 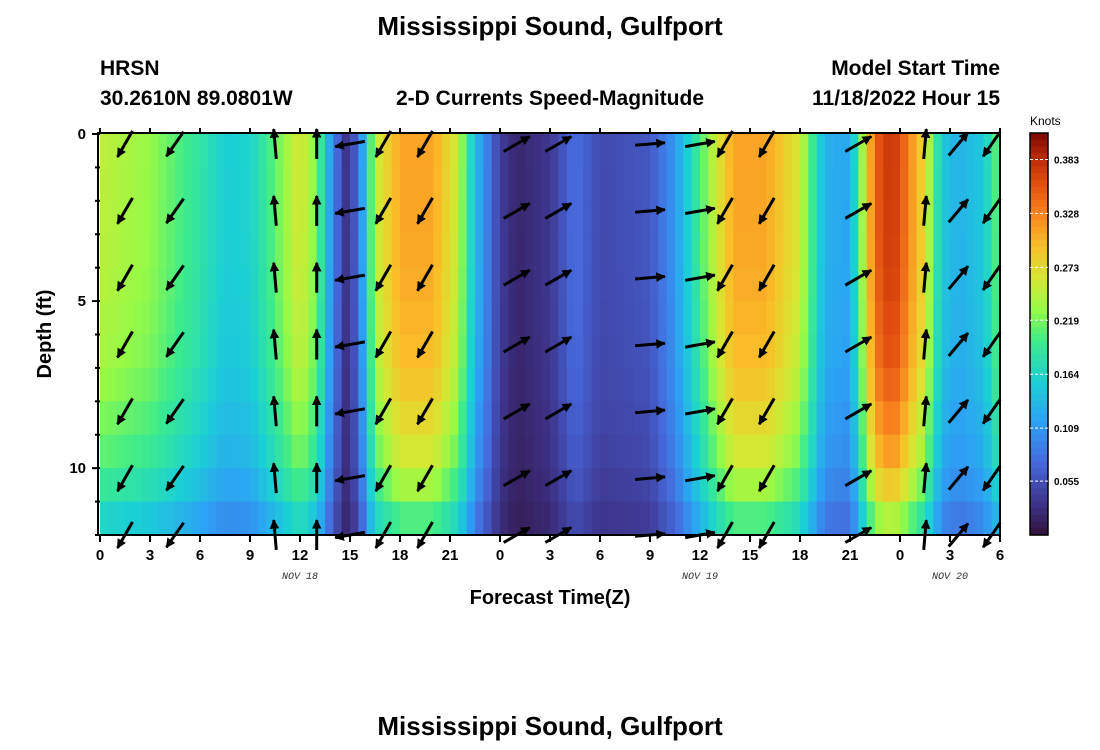 I want to click on date-label: NOV 19, so click(x=700, y=577).